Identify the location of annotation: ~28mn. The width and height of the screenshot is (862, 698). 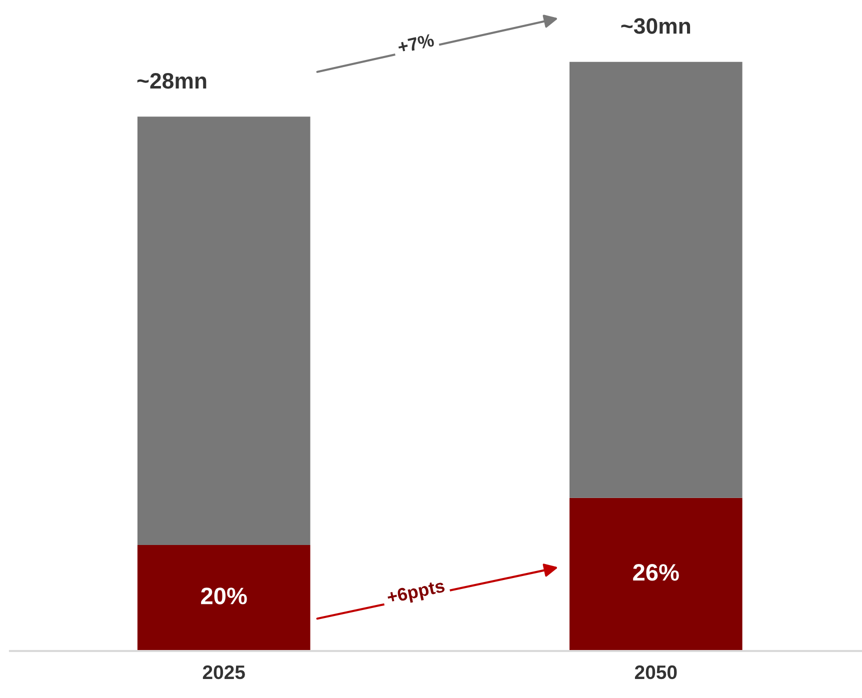
(171, 80).